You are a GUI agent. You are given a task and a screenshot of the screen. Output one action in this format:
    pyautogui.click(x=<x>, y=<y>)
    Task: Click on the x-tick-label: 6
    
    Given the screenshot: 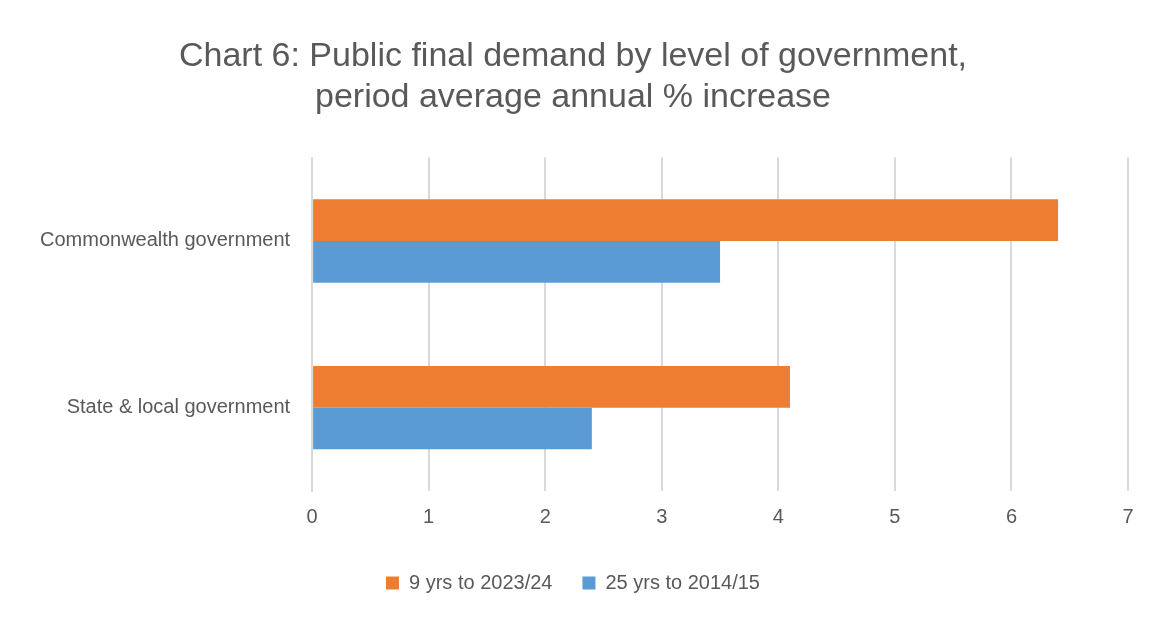 What is the action you would take?
    pyautogui.click(x=1011, y=515)
    